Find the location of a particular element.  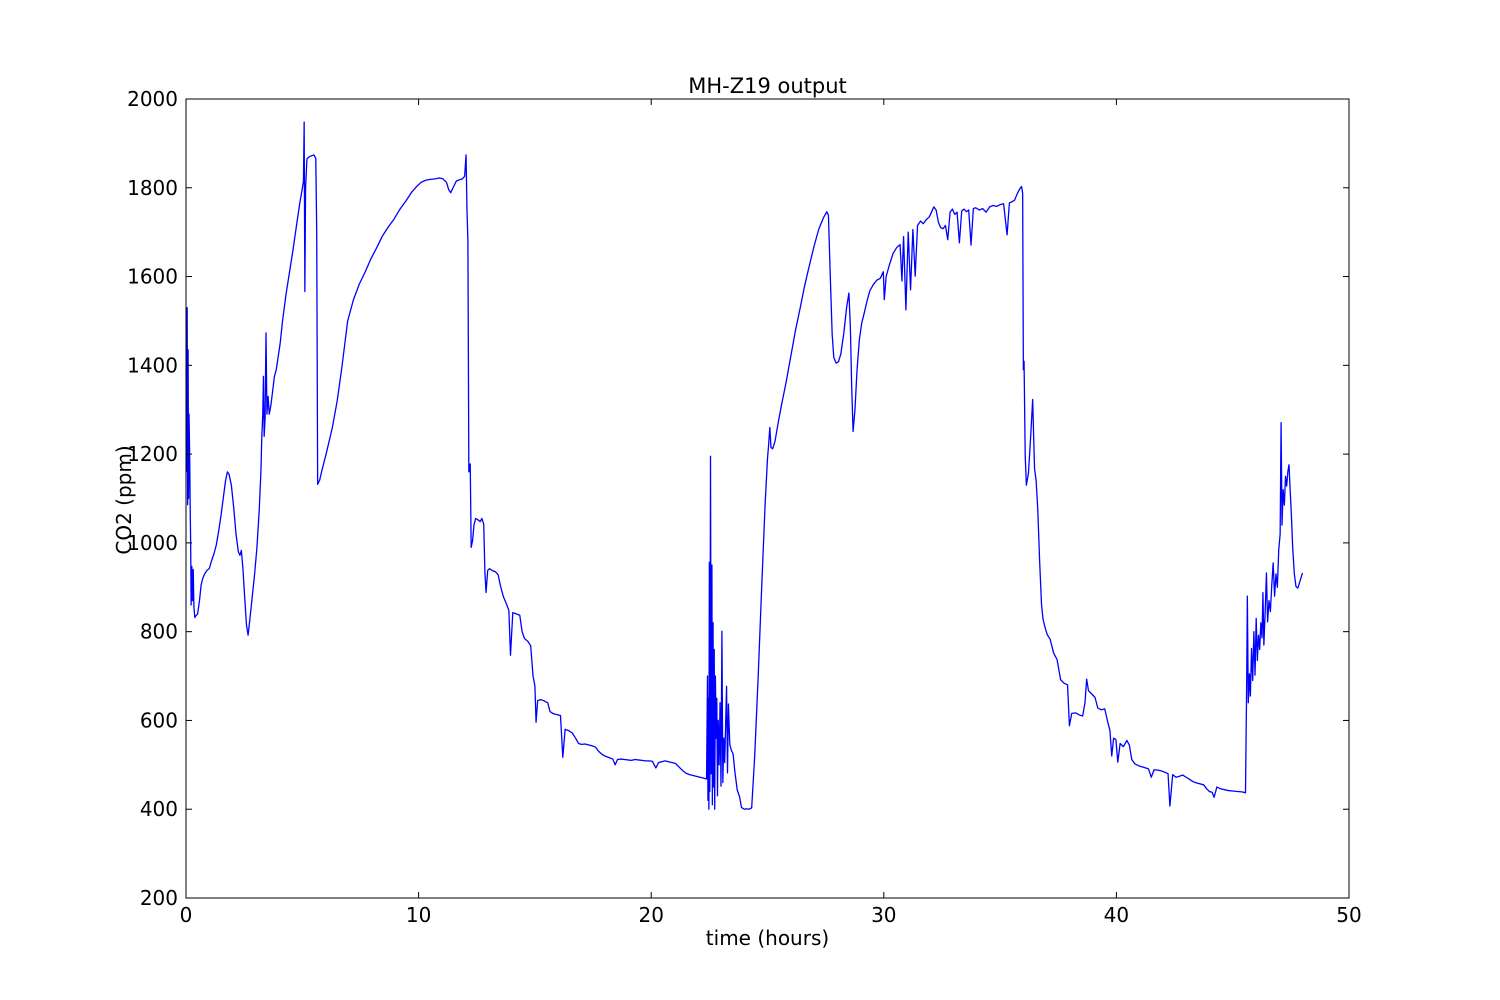

y-tick-label: 1200 is located at coordinates (152, 454).